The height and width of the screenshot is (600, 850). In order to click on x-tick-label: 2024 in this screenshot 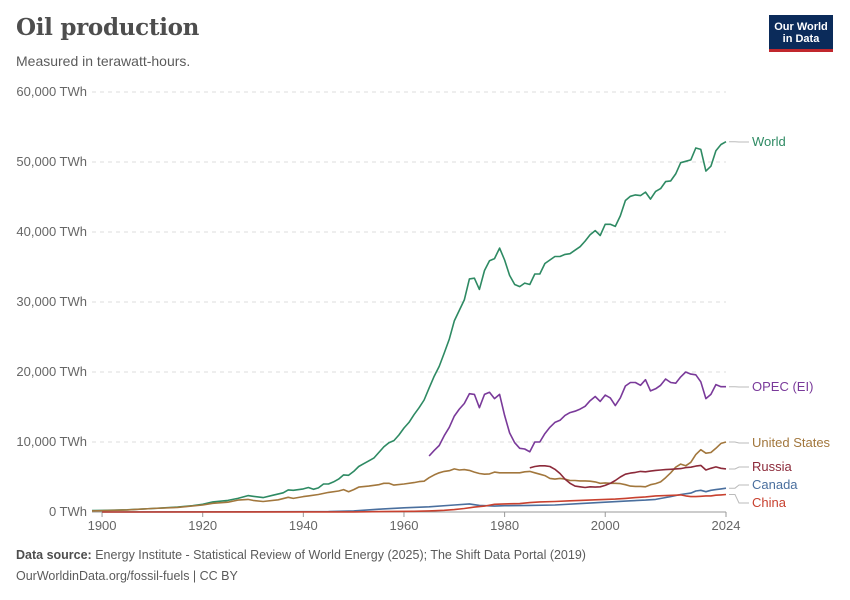, I will do `click(726, 525)`.